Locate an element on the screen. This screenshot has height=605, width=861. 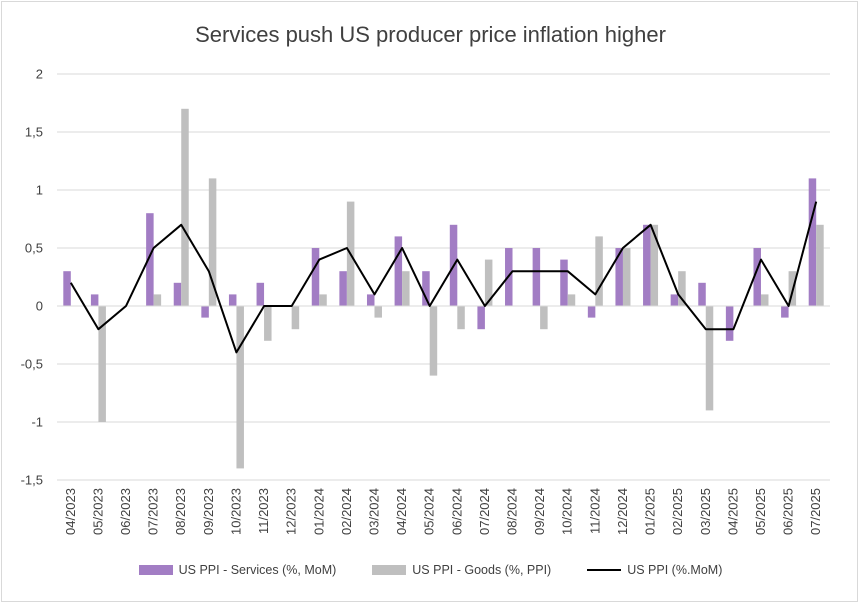
x-tick-label: 05/2025 is located at coordinates (760, 511).